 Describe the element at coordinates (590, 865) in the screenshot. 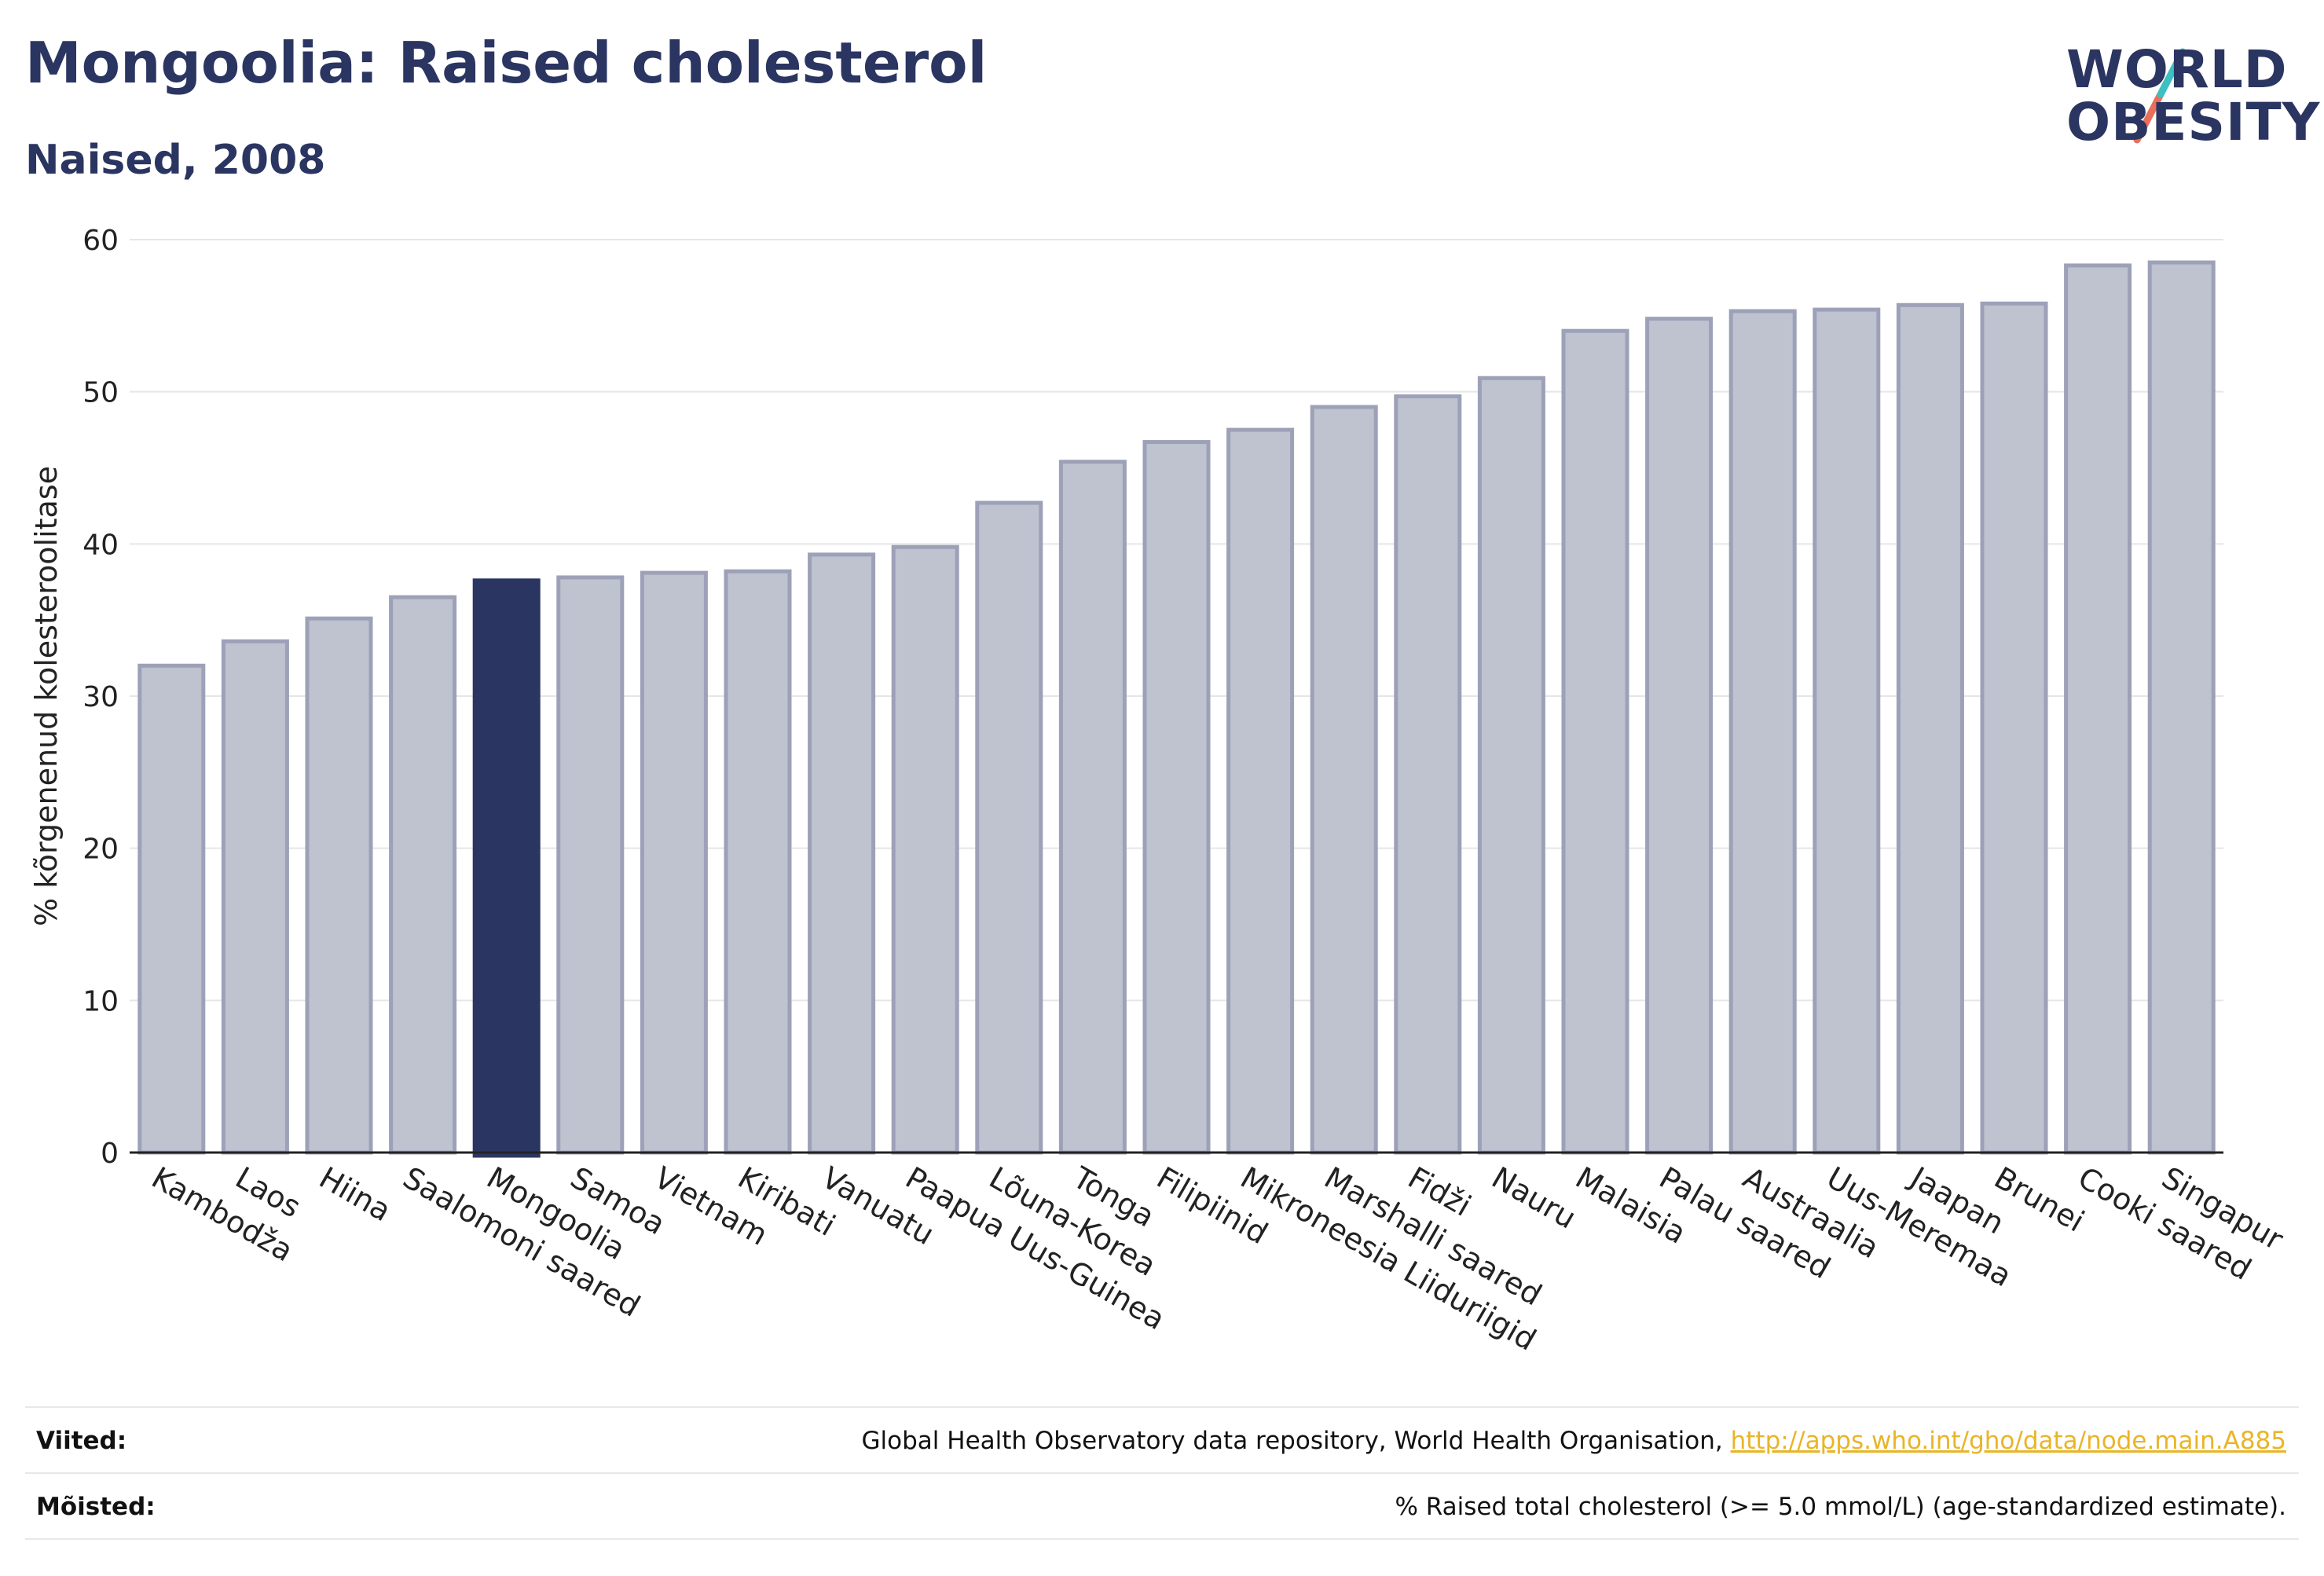

I see `bar-samoa` at that location.